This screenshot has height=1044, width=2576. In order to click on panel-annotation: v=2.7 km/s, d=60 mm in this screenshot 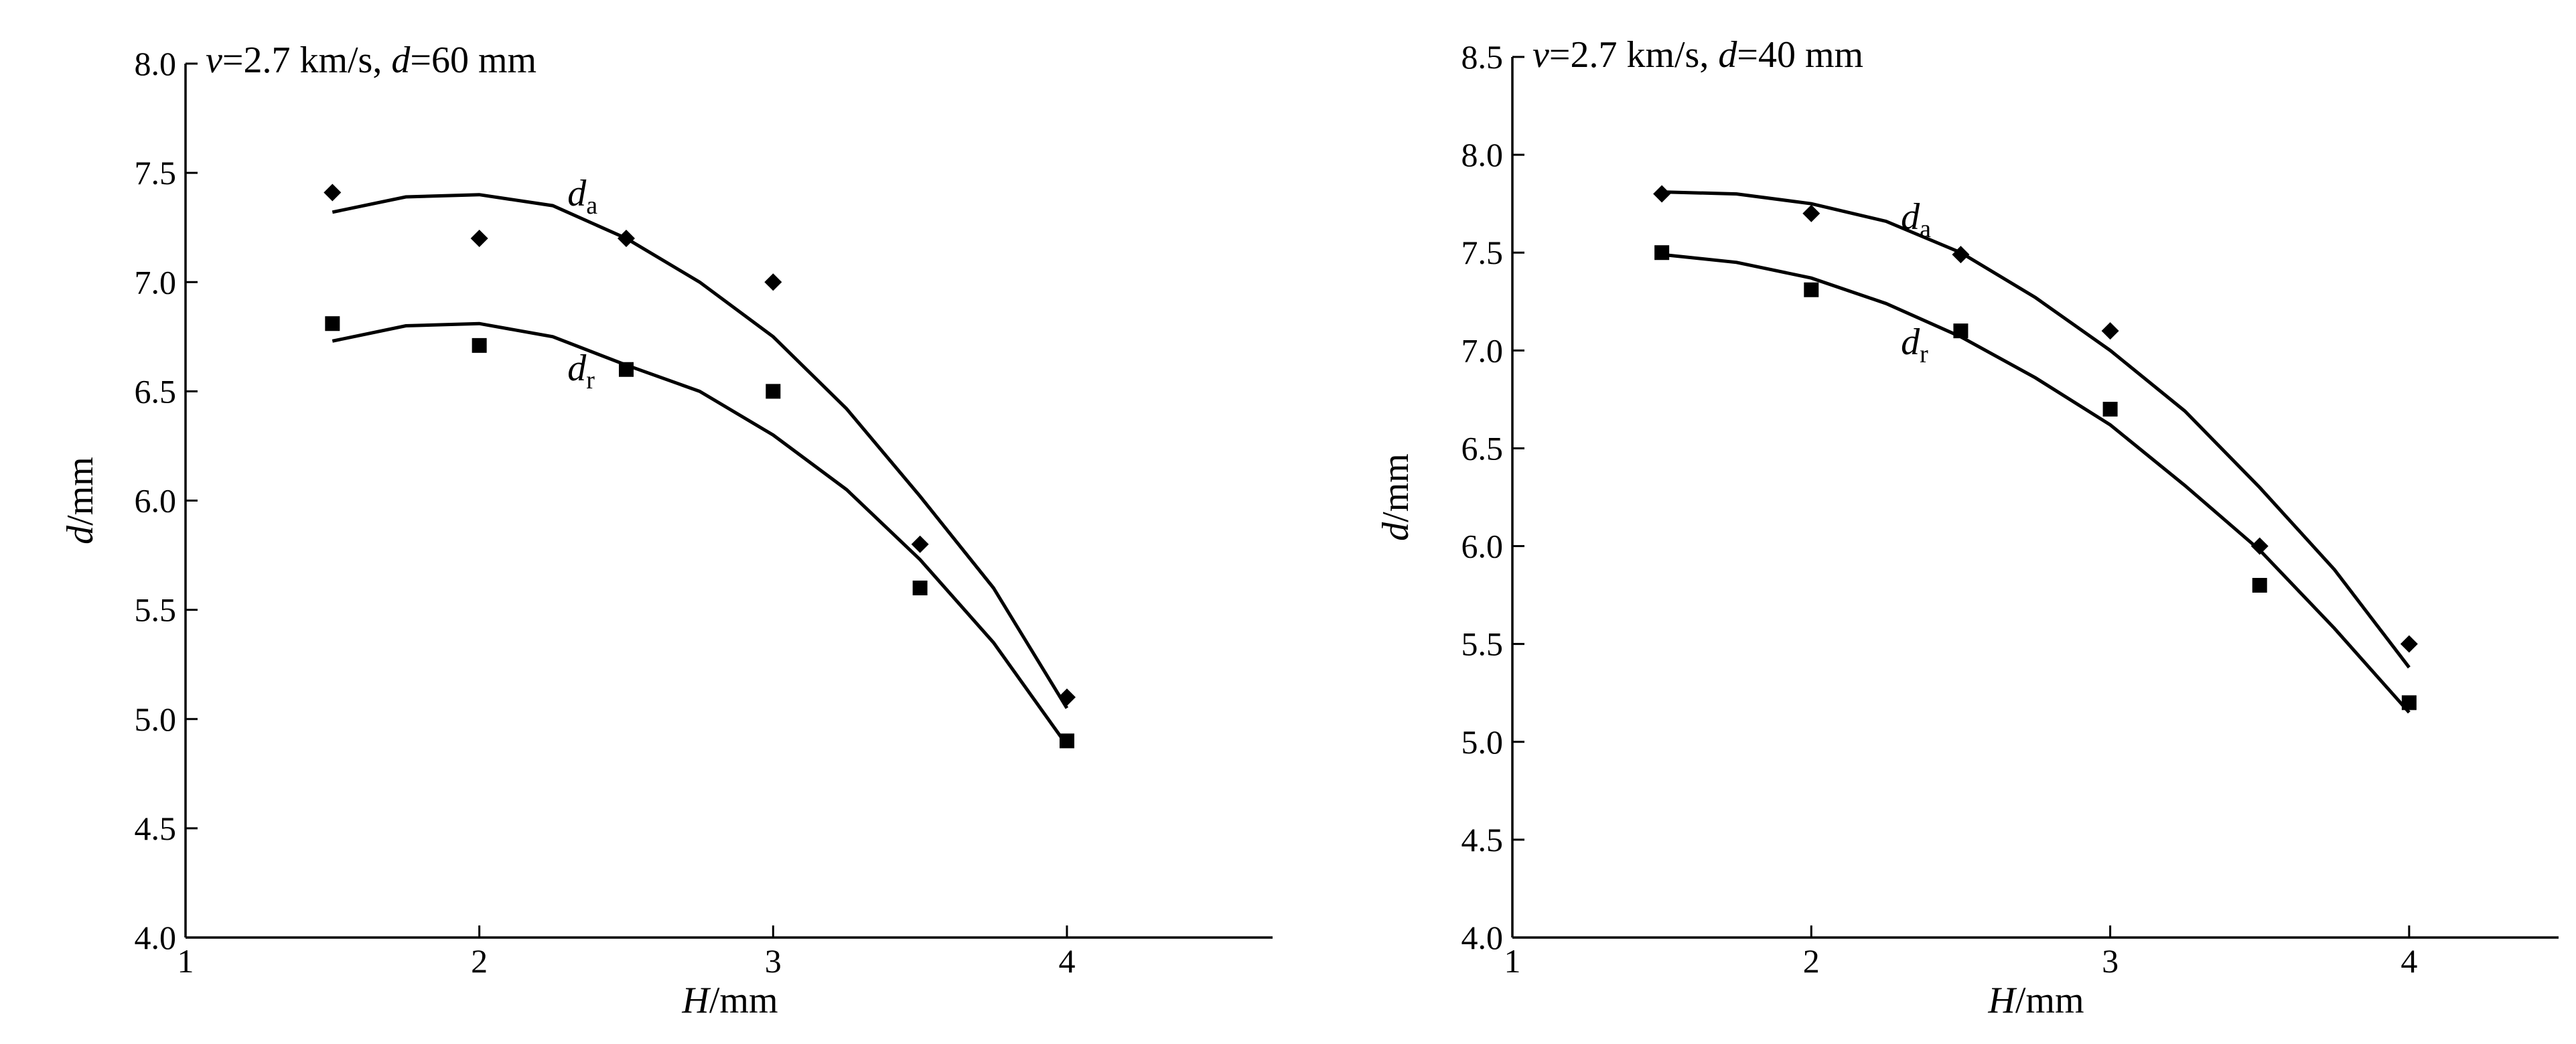, I will do `click(371, 60)`.